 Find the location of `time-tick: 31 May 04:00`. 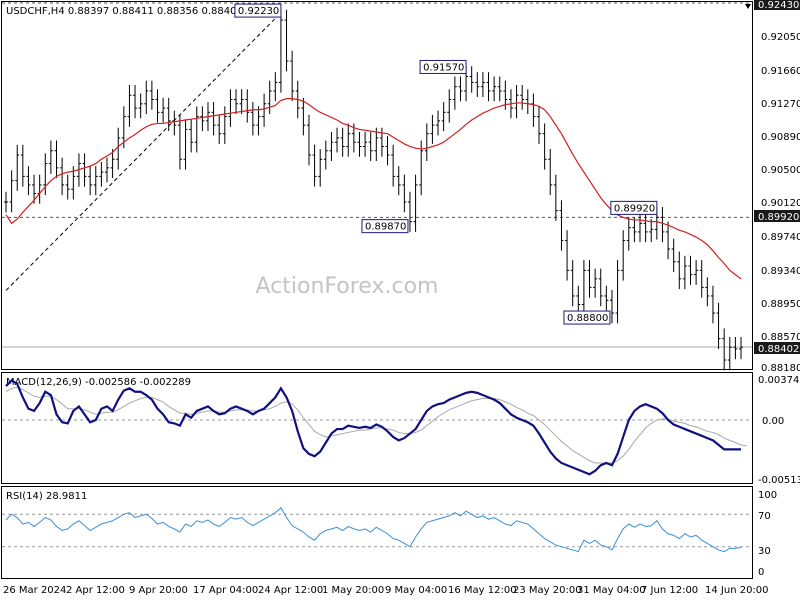

time-tick: 31 May 04:00 is located at coordinates (611, 590).